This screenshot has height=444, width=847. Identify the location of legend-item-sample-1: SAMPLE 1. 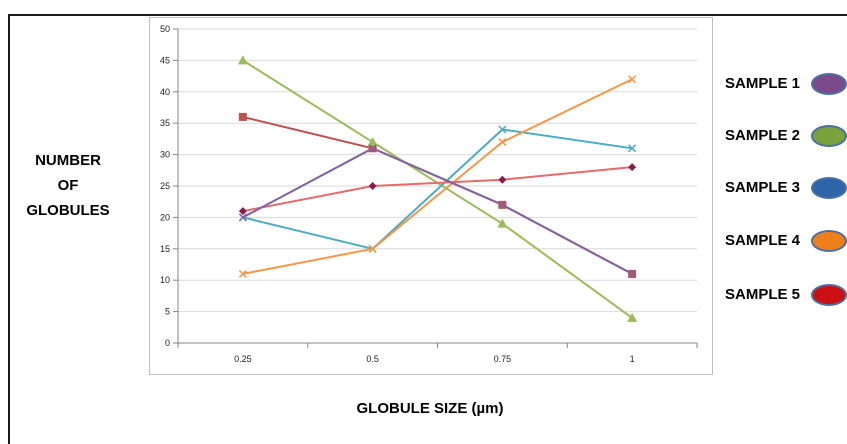
(785, 85).